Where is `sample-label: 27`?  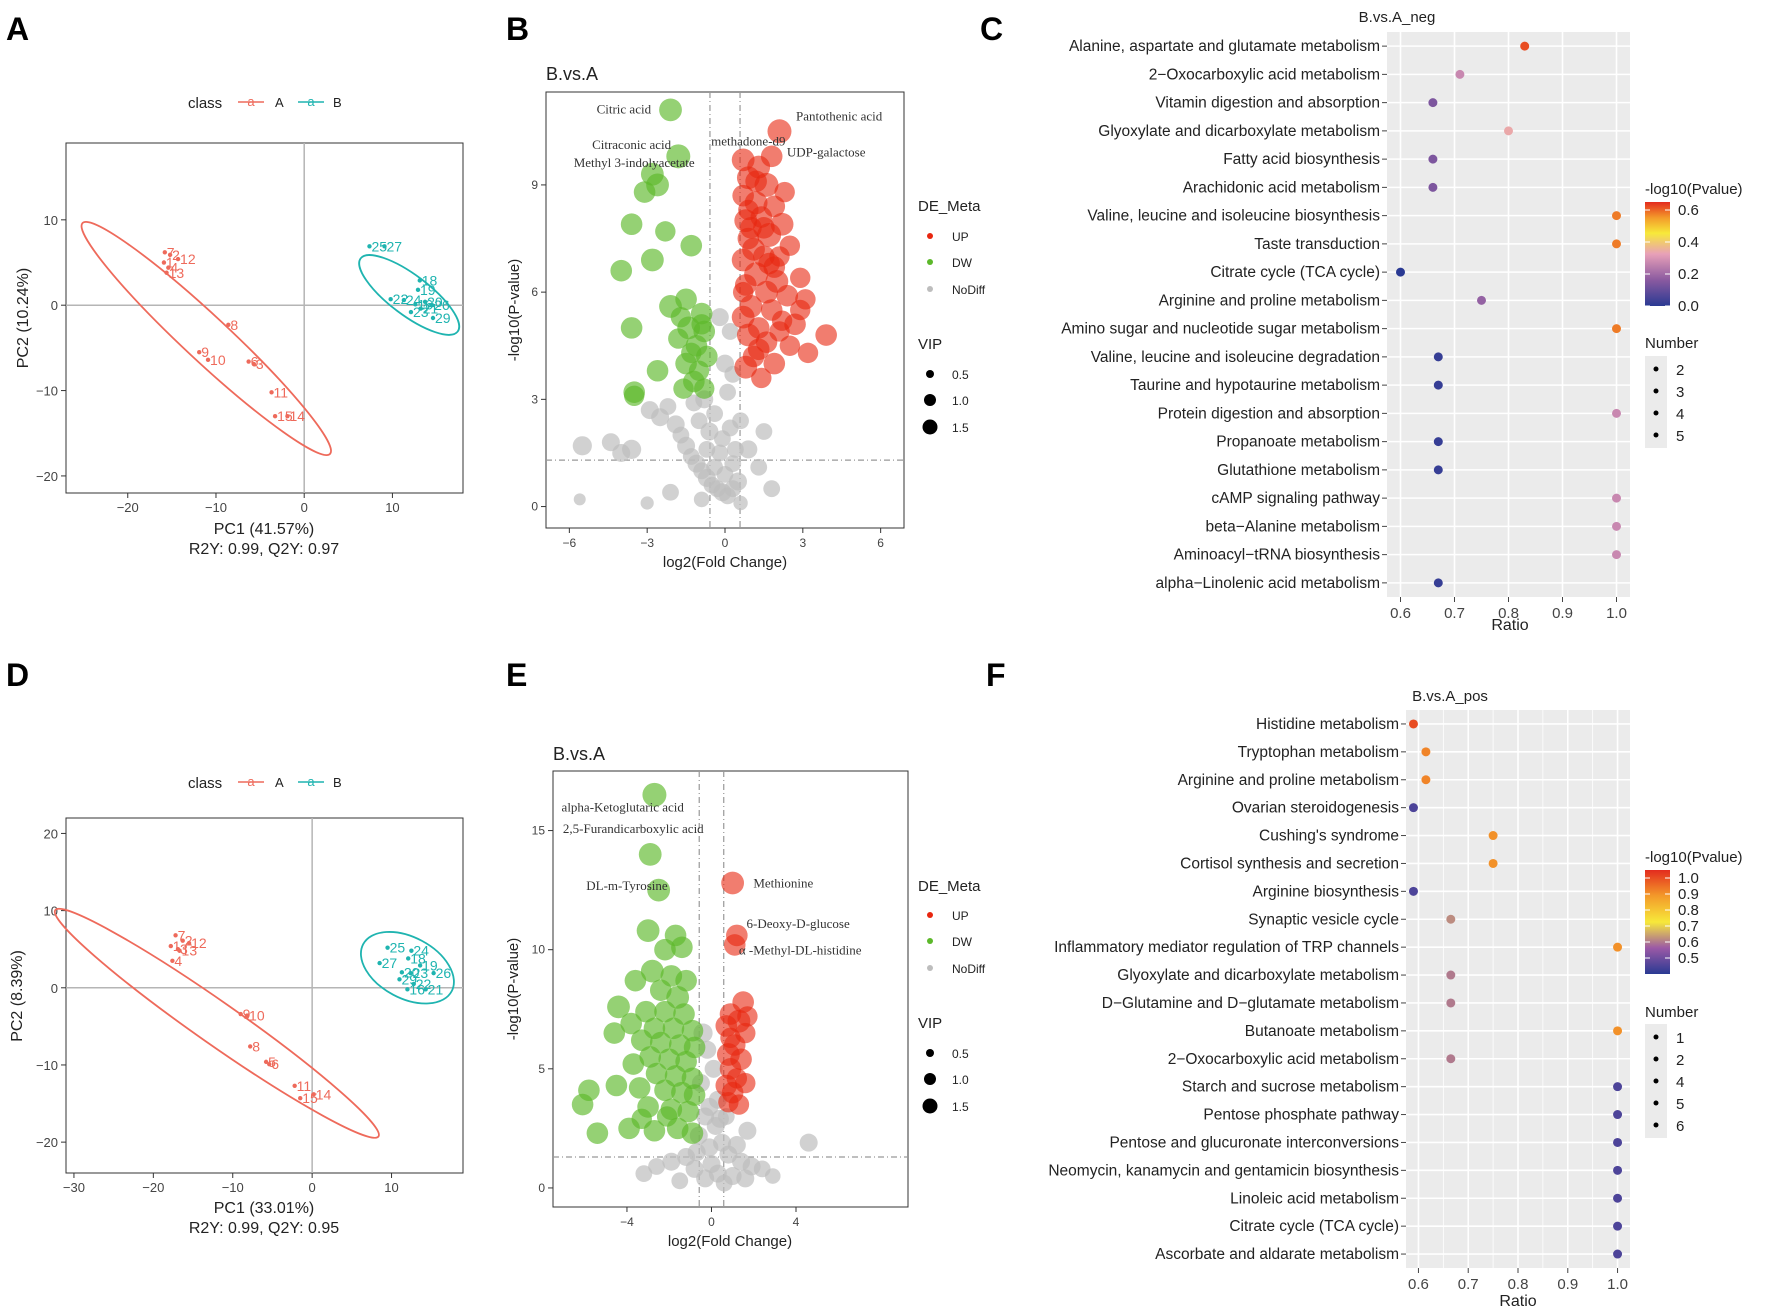
sample-label: 27 is located at coordinates (390, 963).